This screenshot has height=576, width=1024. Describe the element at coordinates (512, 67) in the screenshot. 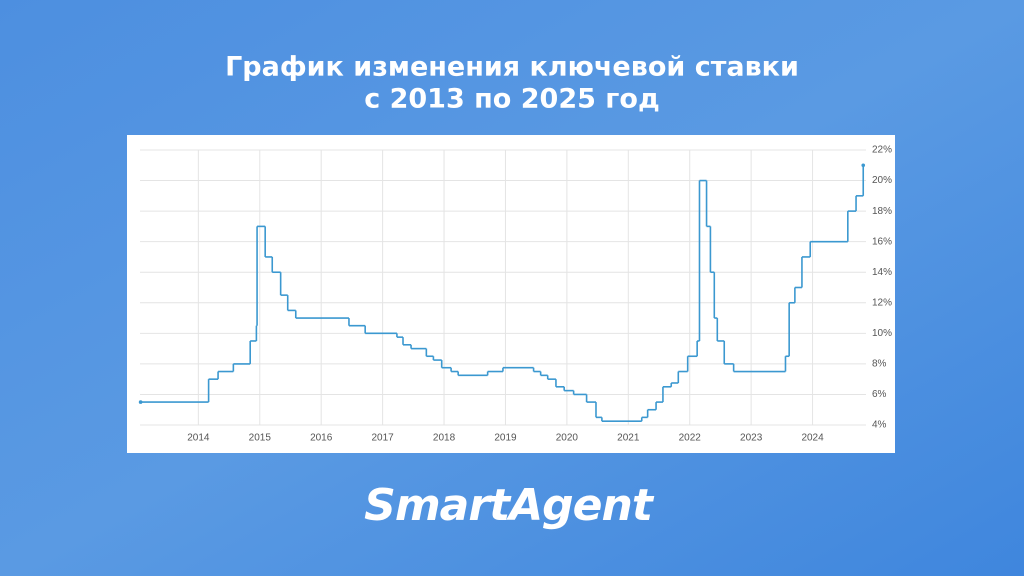

I see `title-line: График изменения ключевой ставки` at that location.